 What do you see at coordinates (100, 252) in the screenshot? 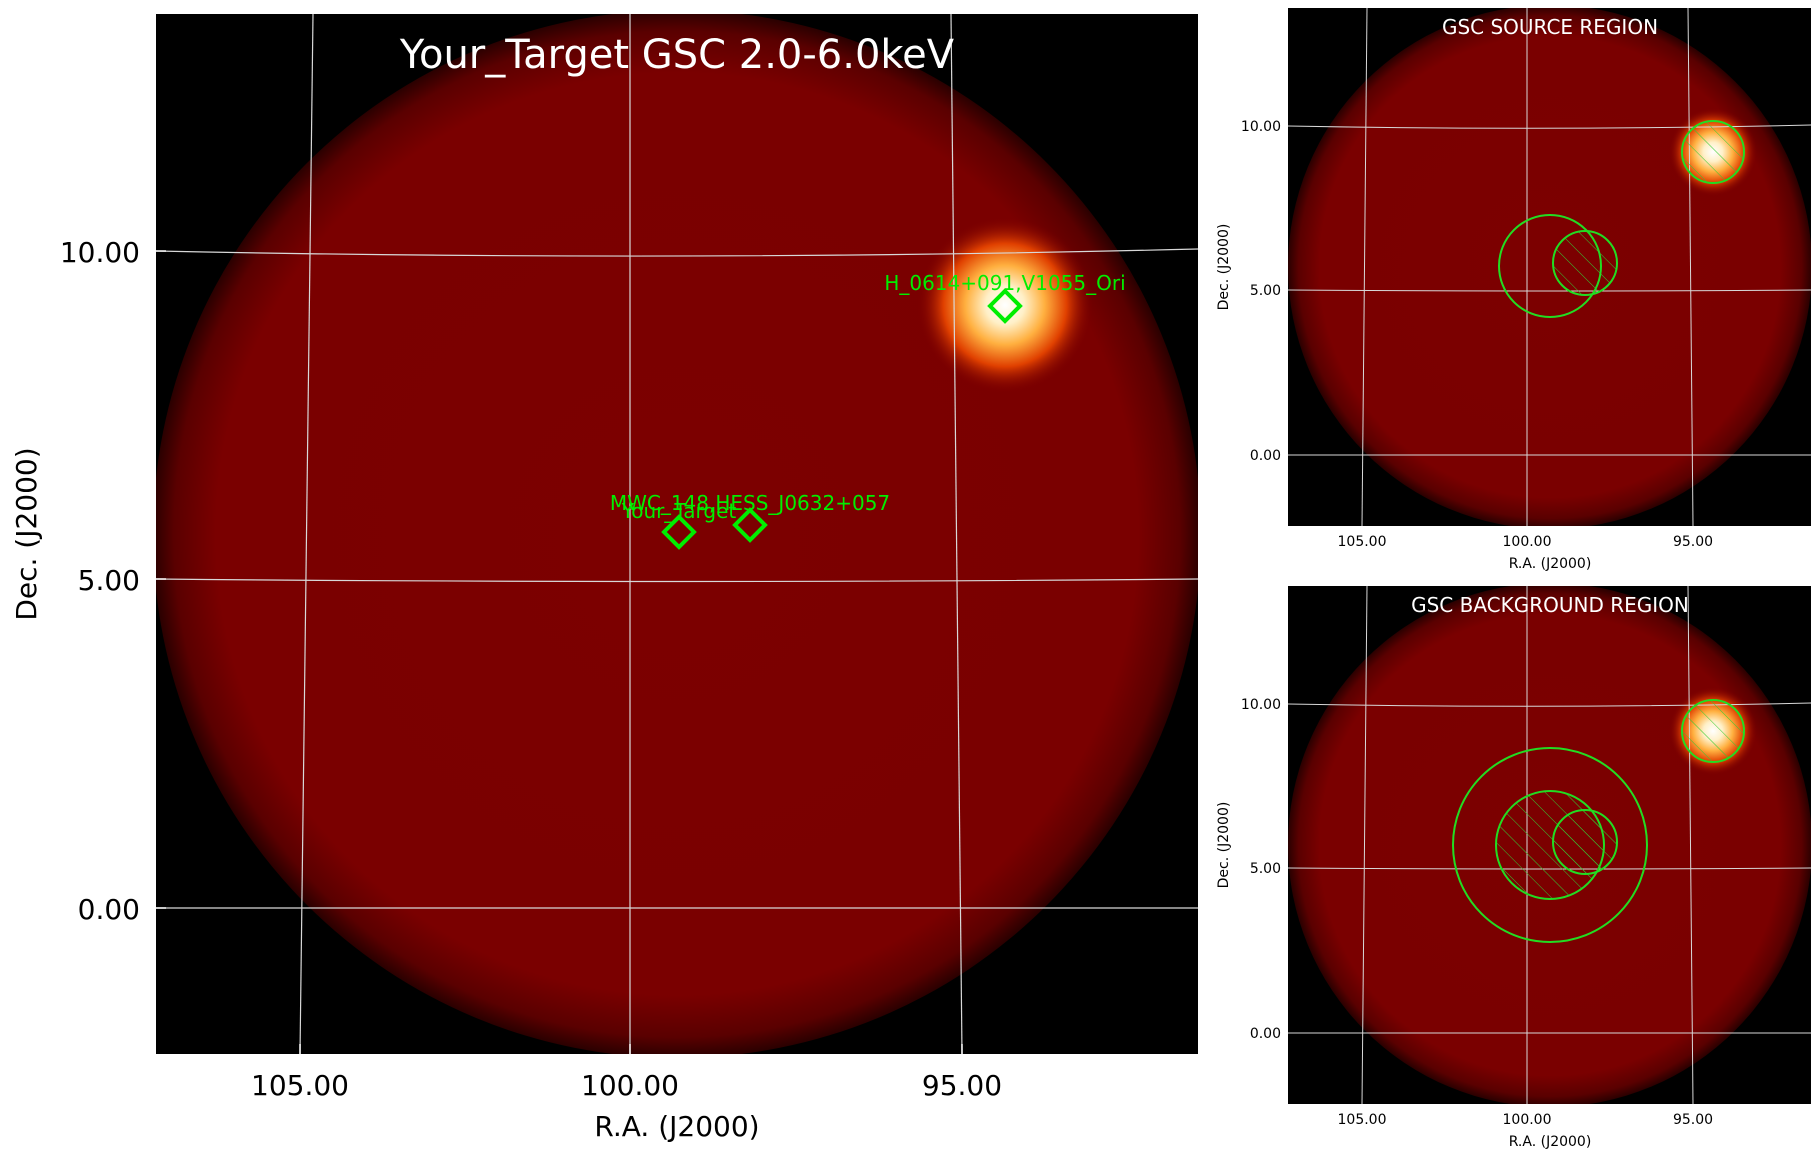
I see `main-ytick-10: 10.00` at bounding box center [100, 252].